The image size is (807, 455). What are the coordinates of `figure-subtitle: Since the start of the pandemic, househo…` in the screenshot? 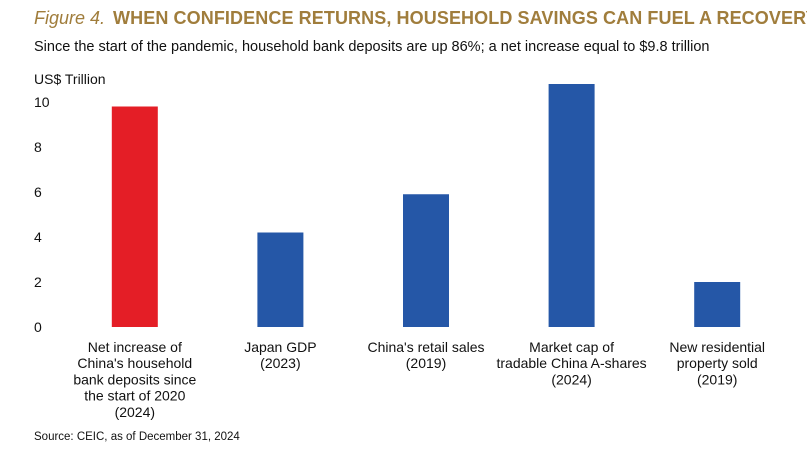 It's located at (372, 47).